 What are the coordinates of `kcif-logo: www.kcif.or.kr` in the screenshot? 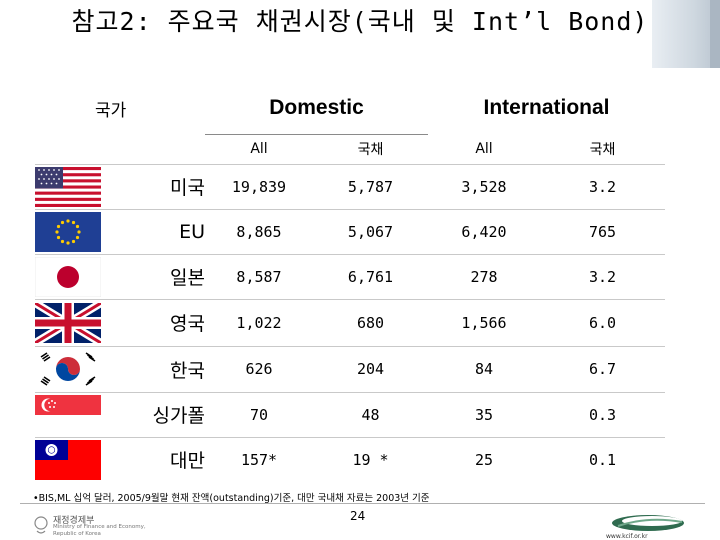 It's located at (648, 526).